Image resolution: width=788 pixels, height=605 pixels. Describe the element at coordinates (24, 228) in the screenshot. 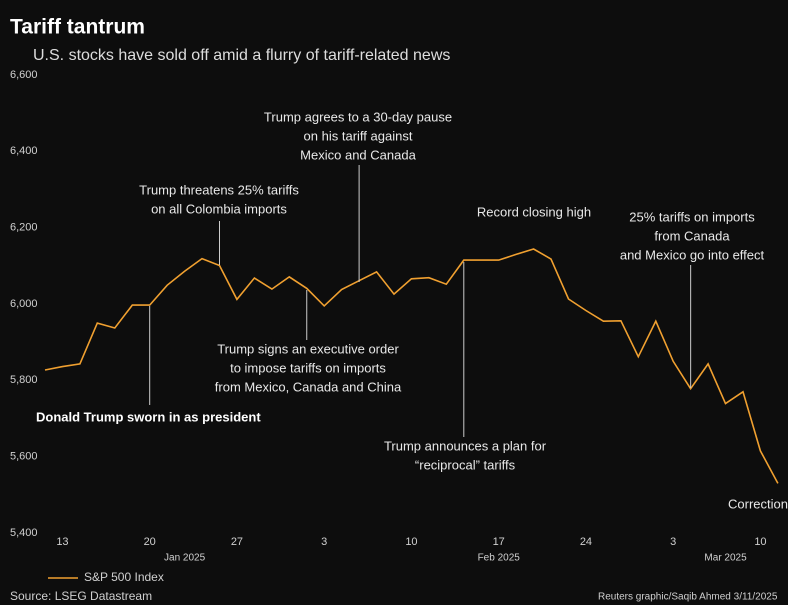

I see `y-tick-label: 6,200` at that location.